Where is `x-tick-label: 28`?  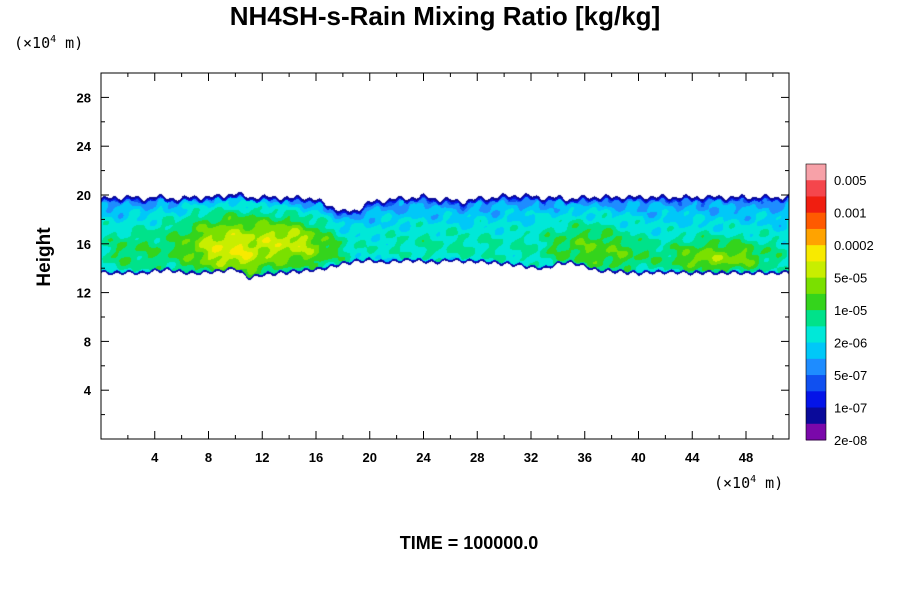
x-tick-label: 28 is located at coordinates (477, 457).